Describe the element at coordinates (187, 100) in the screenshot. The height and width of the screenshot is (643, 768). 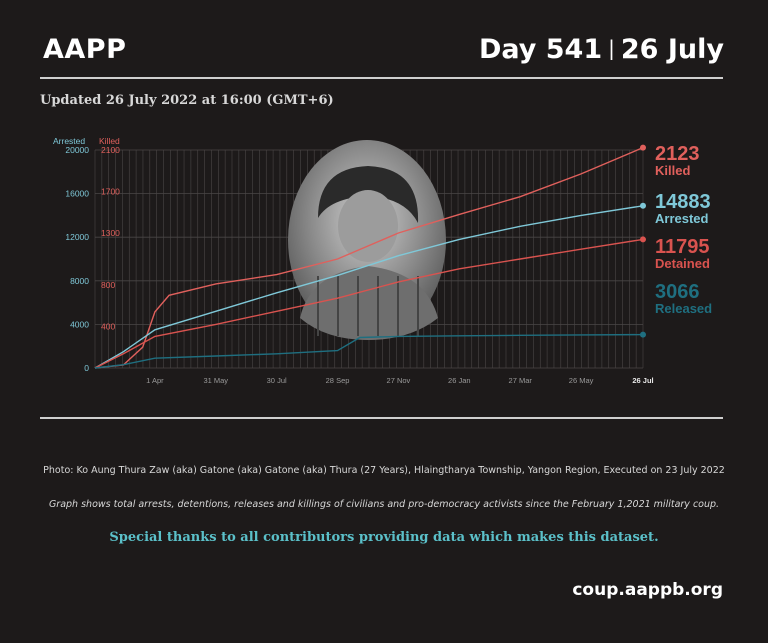
I see `updated-text: Updated 26 July 2022 at 16:00 (GMT+6)` at that location.